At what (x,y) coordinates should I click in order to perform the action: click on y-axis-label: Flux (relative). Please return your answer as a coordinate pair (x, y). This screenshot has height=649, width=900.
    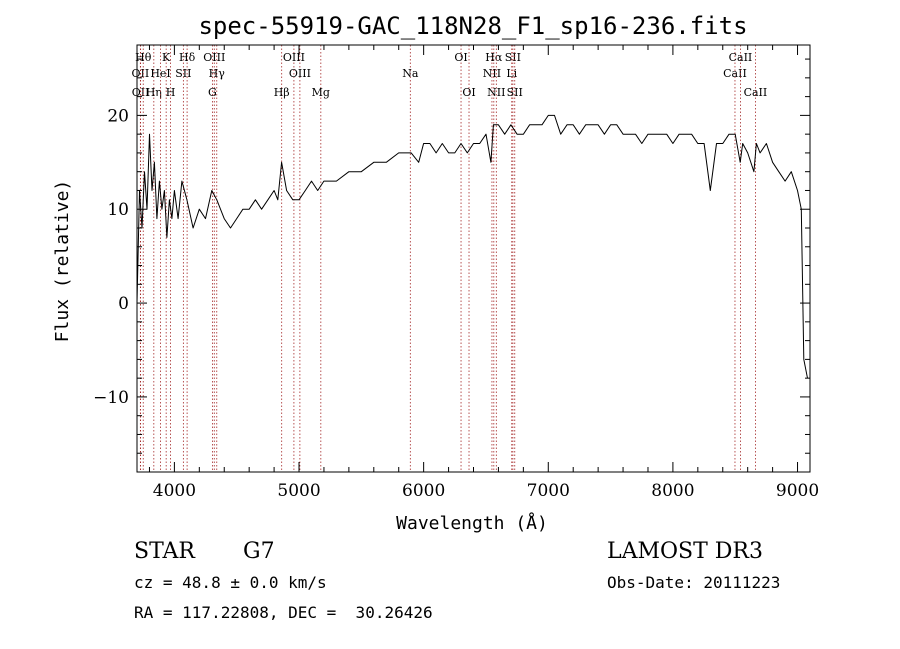
    Looking at the image, I should click on (62, 261).